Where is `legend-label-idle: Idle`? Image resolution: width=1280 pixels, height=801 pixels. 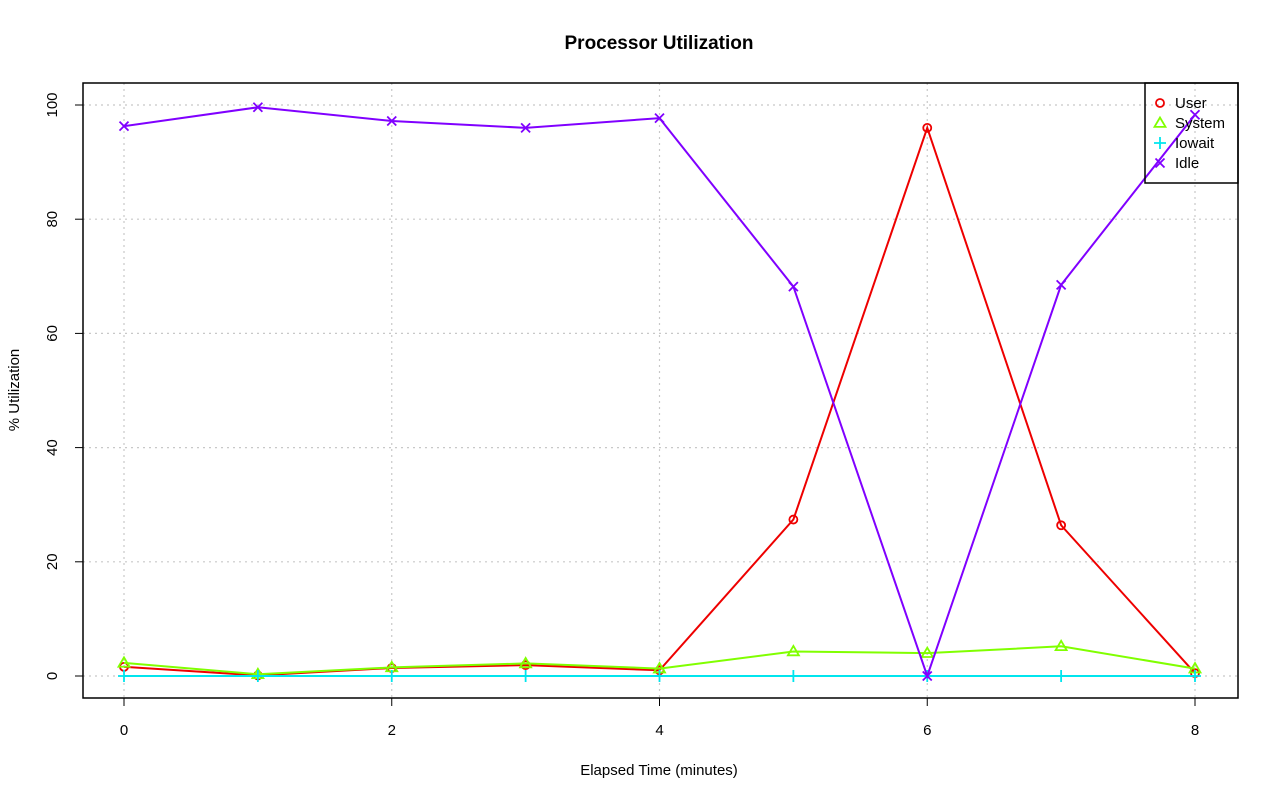
legend-label-idle: Idle is located at coordinates (1187, 163).